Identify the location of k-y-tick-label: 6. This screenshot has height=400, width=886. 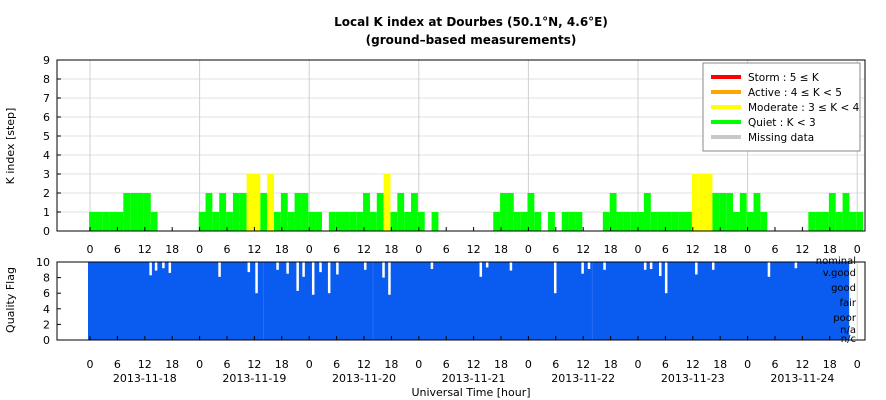
(46, 117).